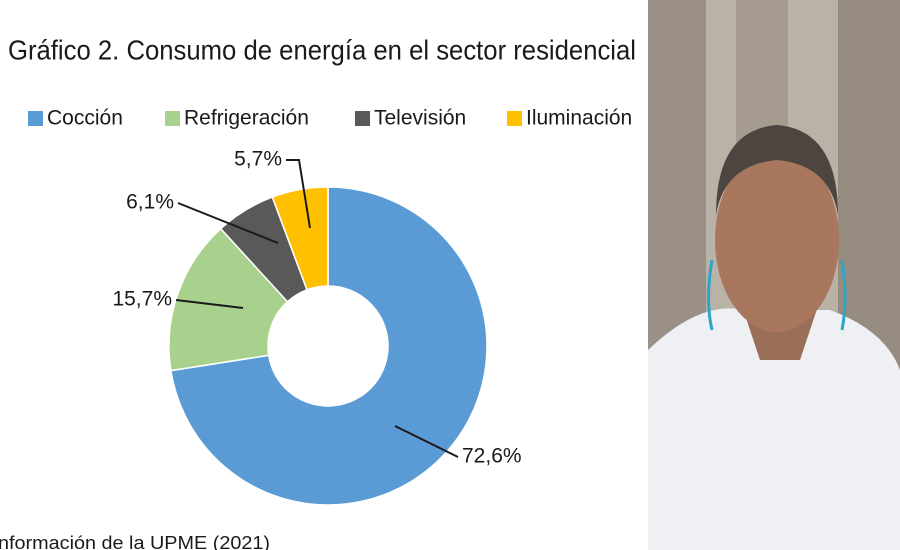 The image size is (900, 550). I want to click on legend-label: Cocción, so click(85, 118).